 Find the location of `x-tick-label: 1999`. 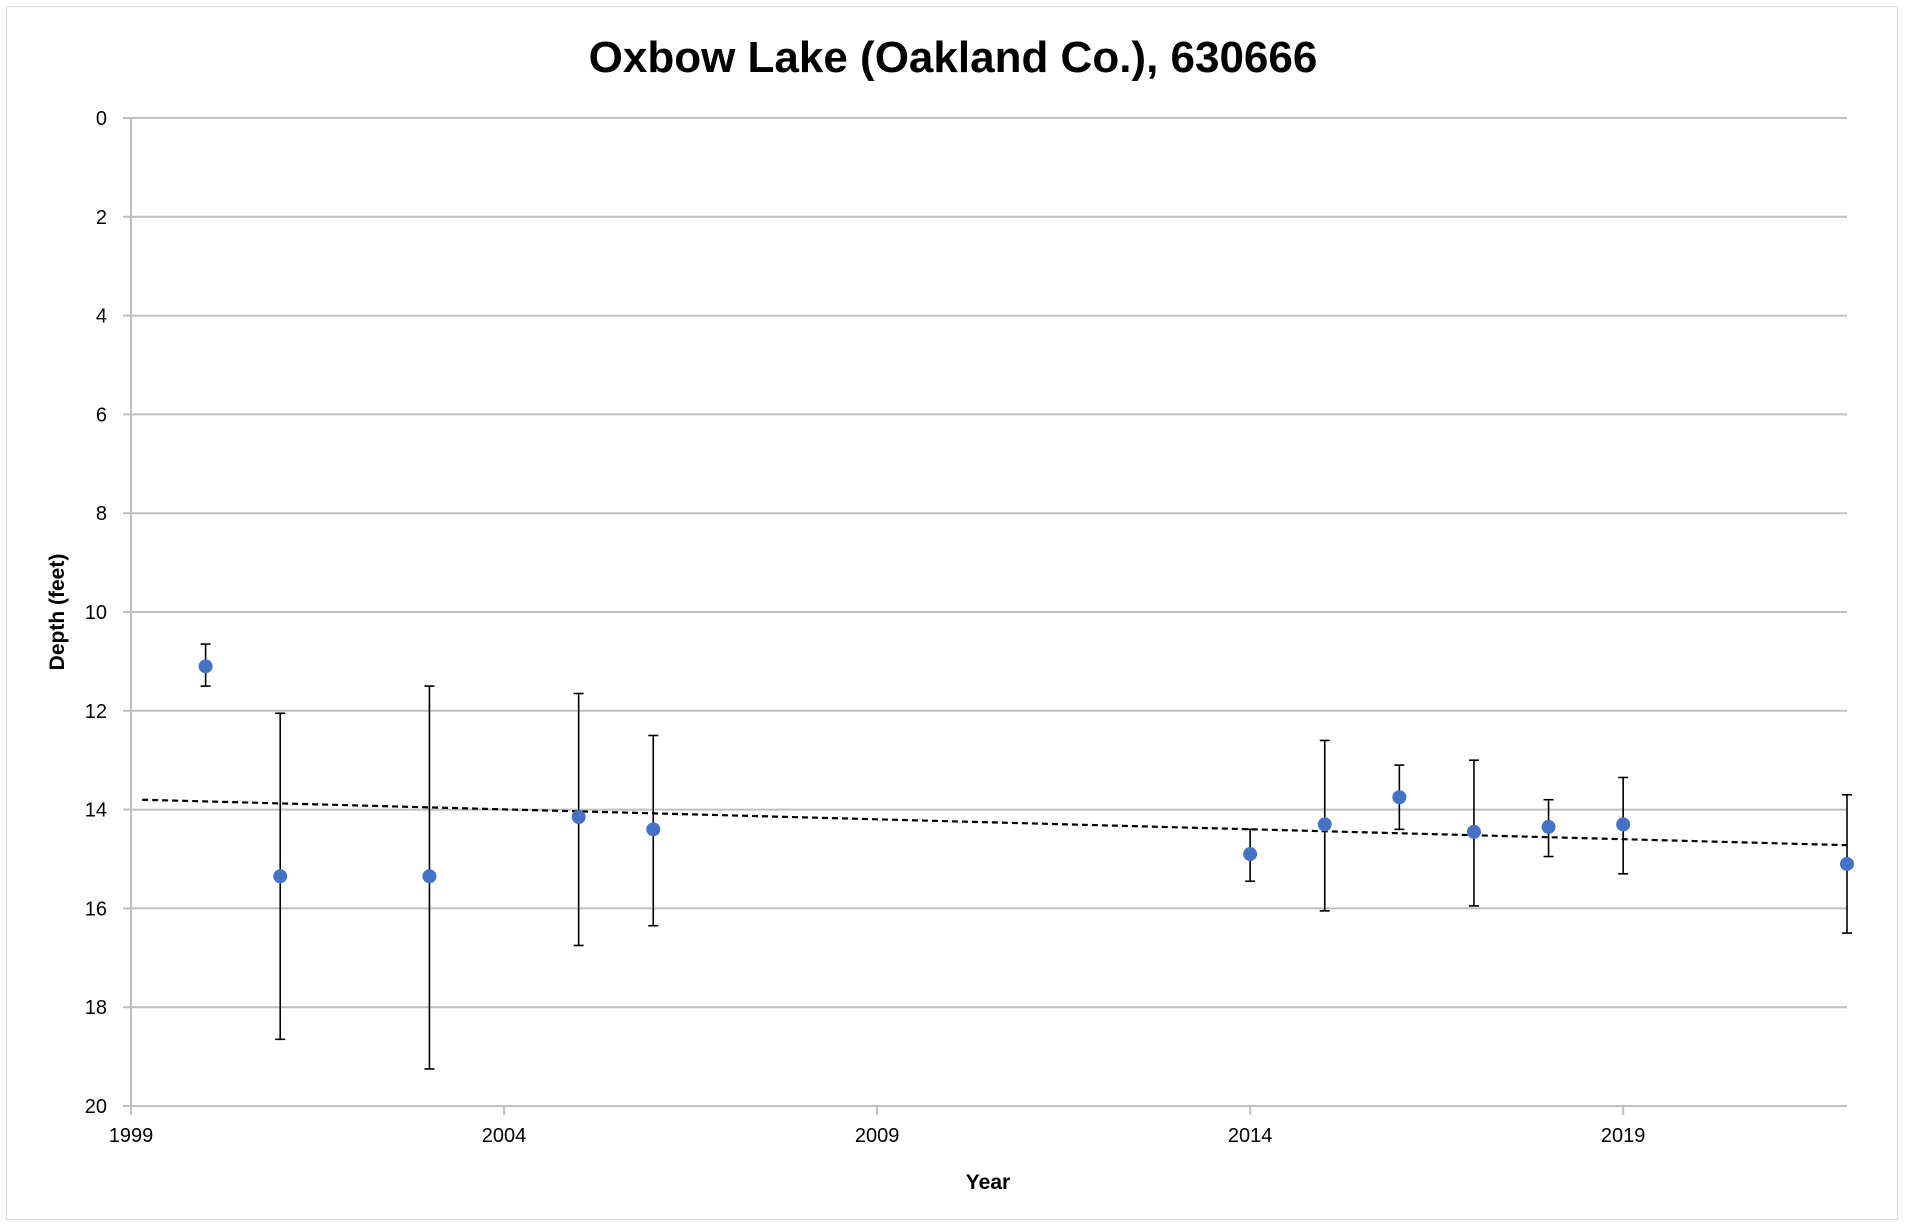

x-tick-label: 1999 is located at coordinates (131, 1136).